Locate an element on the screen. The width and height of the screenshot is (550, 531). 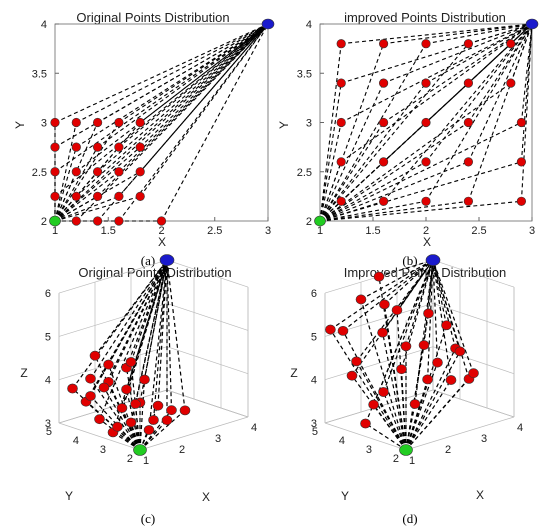
x-tick-label: 3 is located at coordinates (268, 231).